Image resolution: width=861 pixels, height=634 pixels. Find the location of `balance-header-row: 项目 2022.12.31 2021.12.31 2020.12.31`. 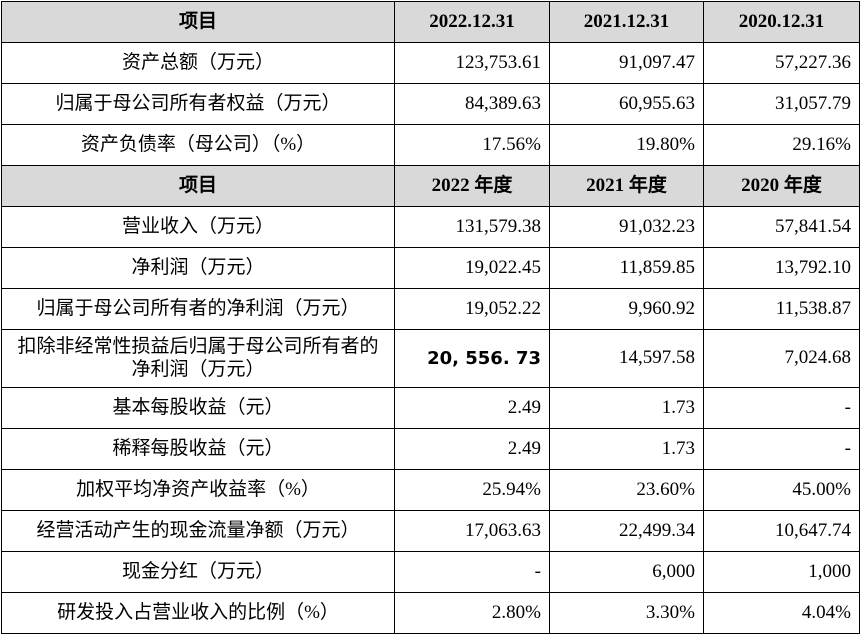

balance-header-row: 项目 2022.12.31 2021.12.31 2020.12.31 is located at coordinates (430, 22).